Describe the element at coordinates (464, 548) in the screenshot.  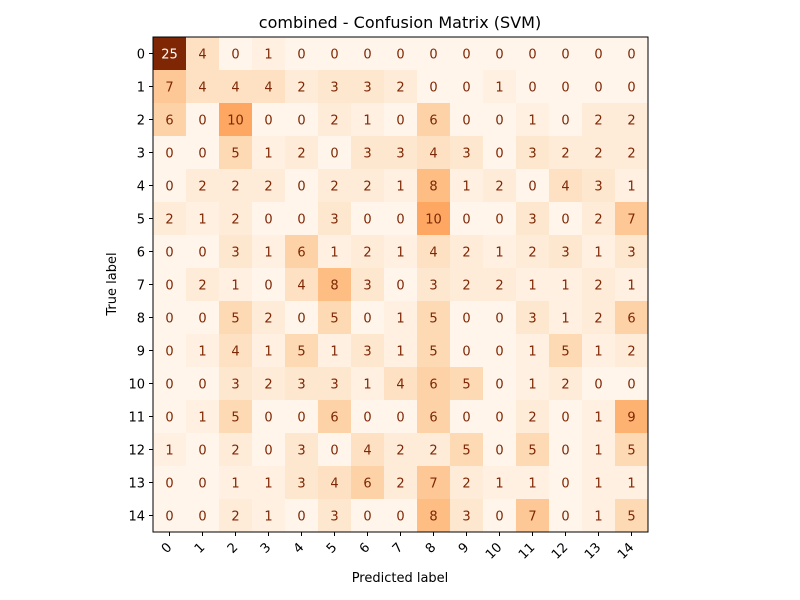
I see `x-tick-label: 9` at that location.